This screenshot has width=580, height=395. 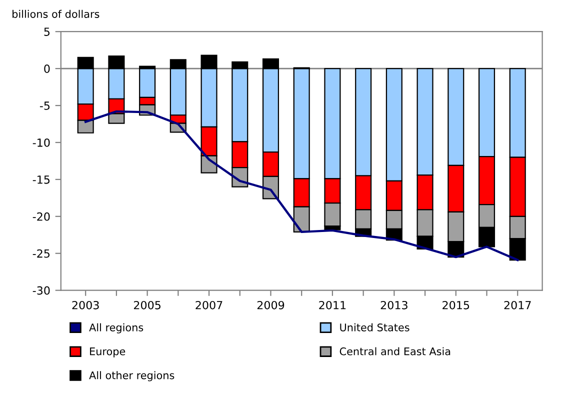 What do you see at coordinates (108, 353) in the screenshot?
I see `legend-label: Europe` at bounding box center [108, 353].